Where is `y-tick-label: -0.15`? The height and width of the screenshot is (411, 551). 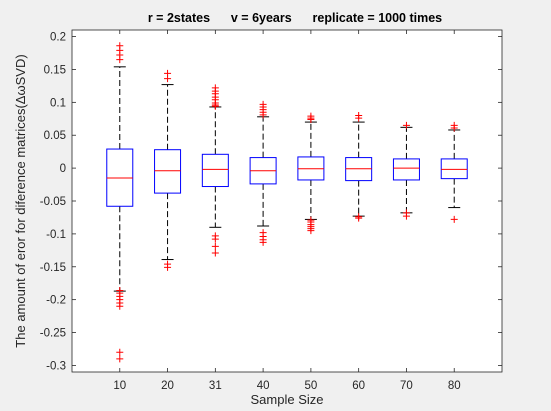 y-tick-label: -0.15 is located at coordinates (53, 268).